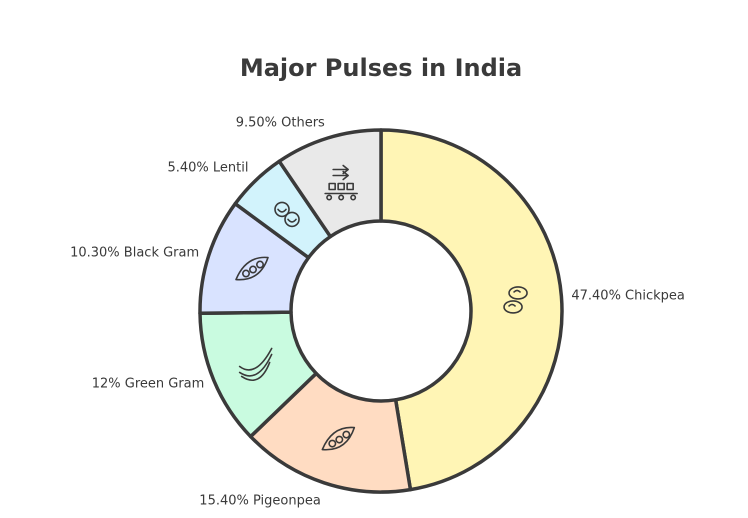  I want to click on label-chickpea: 47.40% Chickpea, so click(628, 295).